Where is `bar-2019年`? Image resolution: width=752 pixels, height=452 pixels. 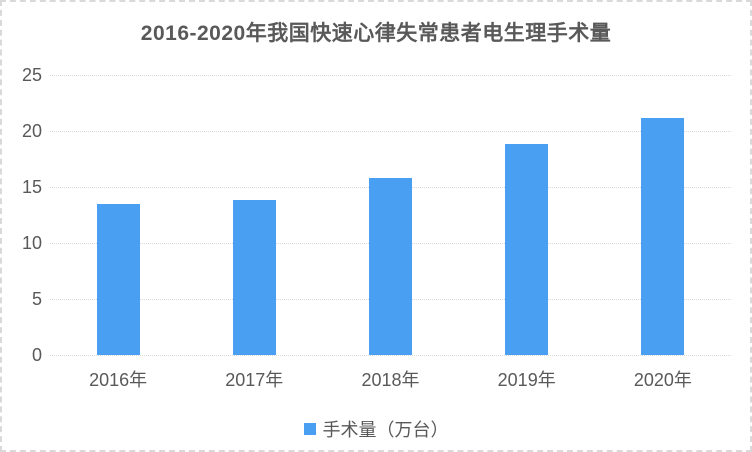
bar-2019年 is located at coordinates (527, 249).